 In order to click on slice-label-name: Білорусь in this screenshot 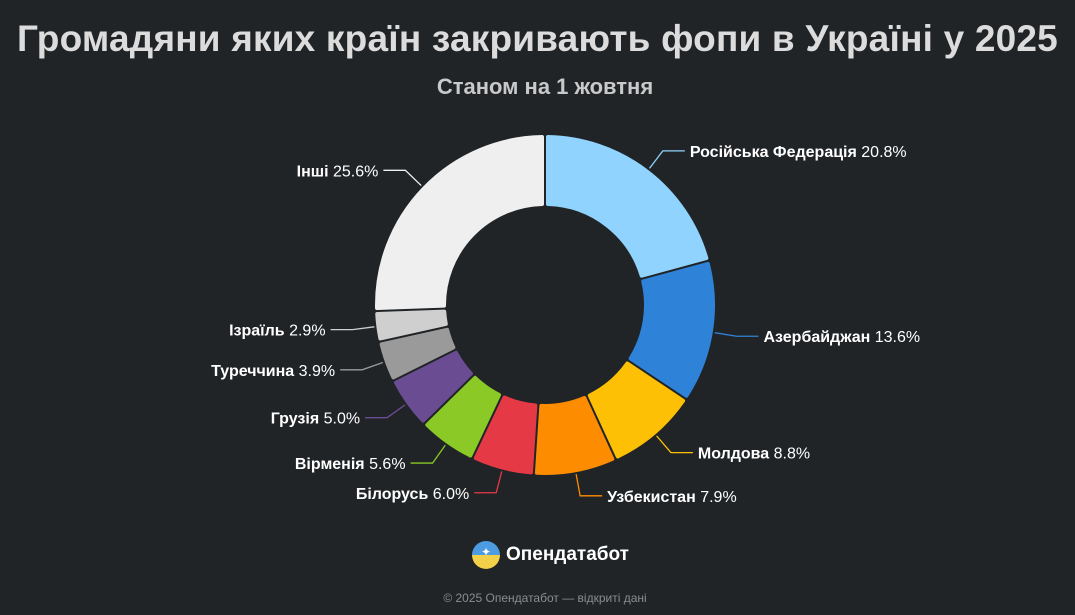, I will do `click(392, 494)`.